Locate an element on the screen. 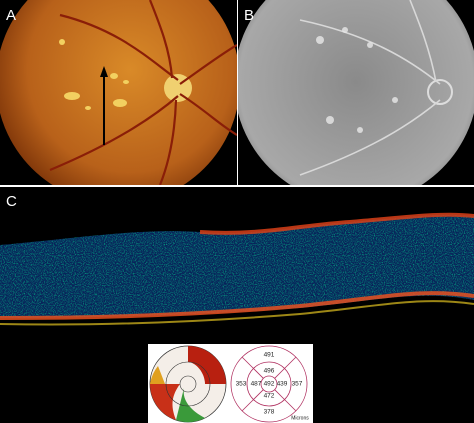 Image resolution: width=474 pixels, height=423 pixels. panel-label: C is located at coordinates (11, 201).